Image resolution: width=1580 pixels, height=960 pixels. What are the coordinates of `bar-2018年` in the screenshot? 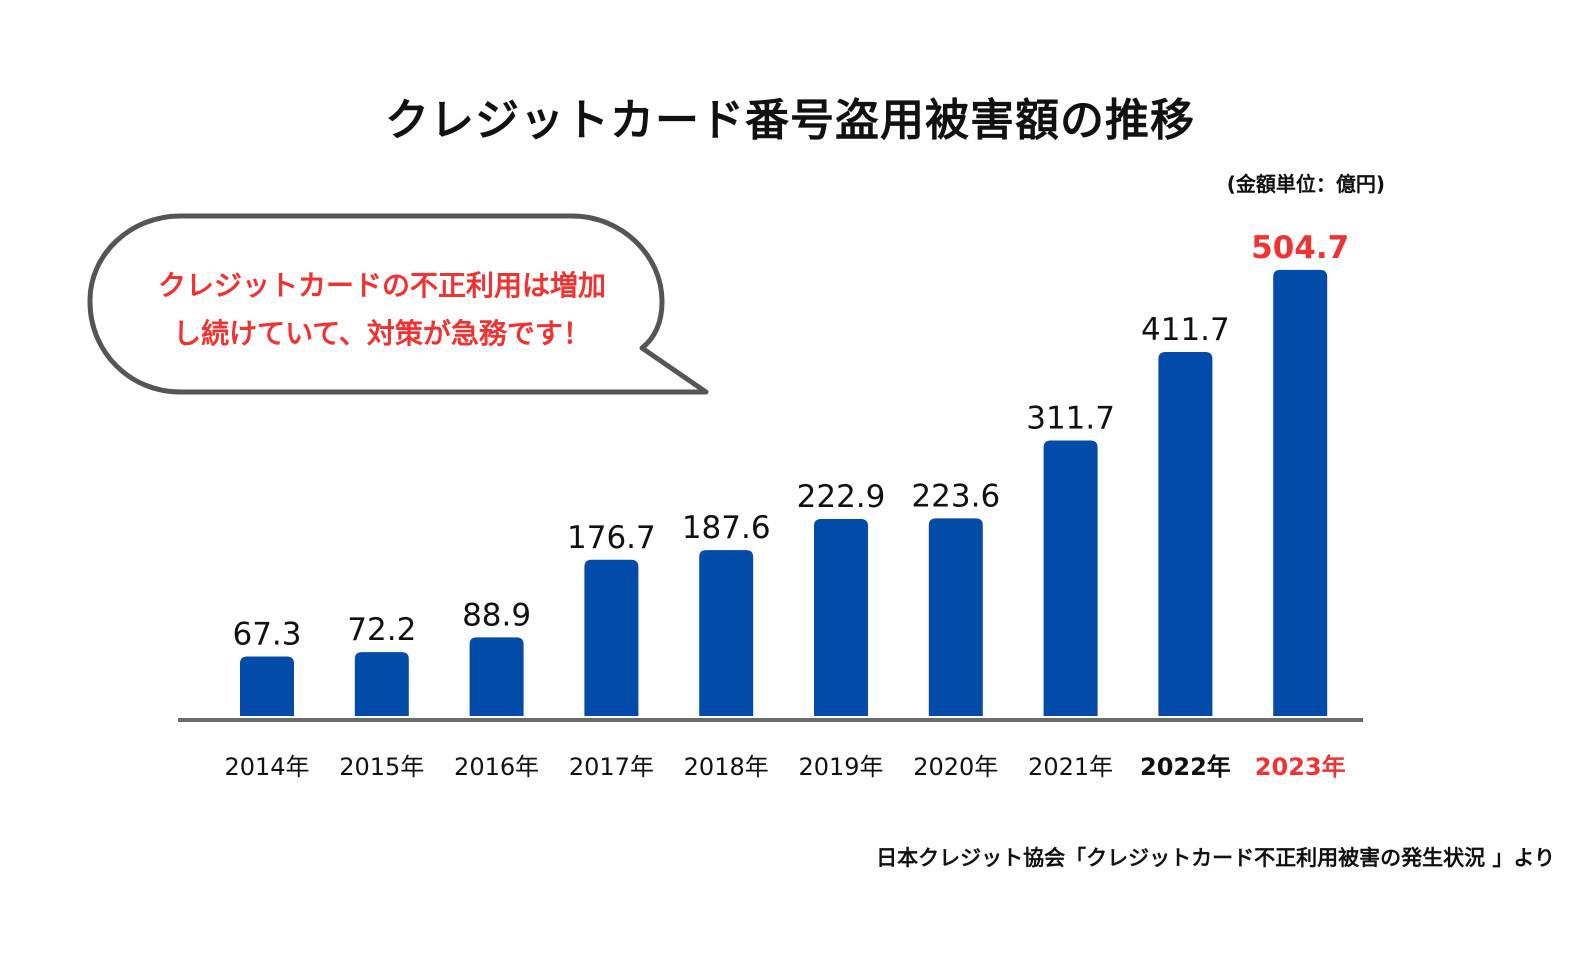 It's located at (726, 633).